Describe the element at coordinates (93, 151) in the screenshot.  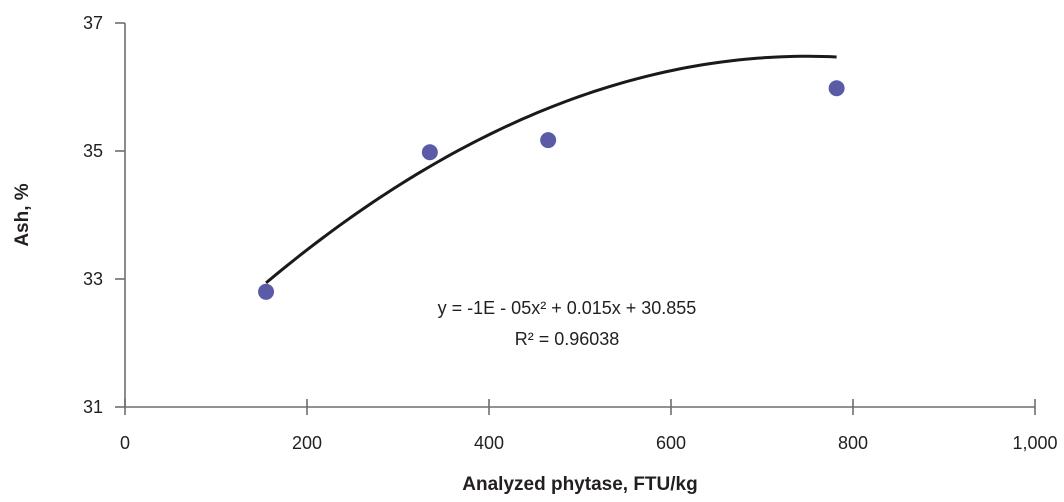
I see `y-tick-label: 35` at that location.